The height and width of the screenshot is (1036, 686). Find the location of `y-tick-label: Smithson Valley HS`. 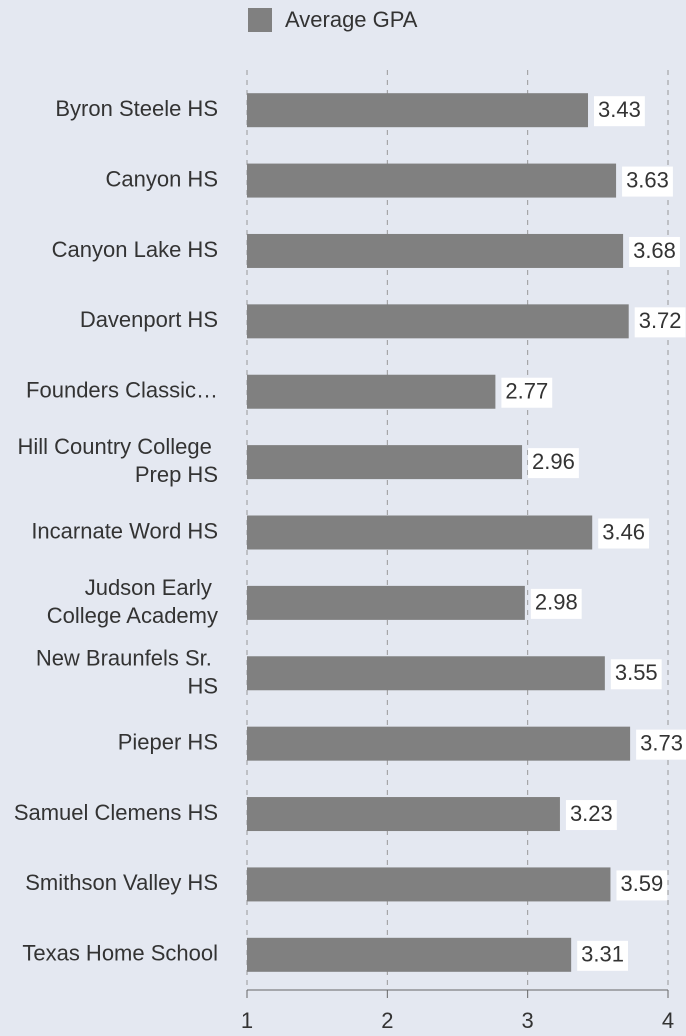

y-tick-label: Smithson Valley HS is located at coordinates (121, 882).